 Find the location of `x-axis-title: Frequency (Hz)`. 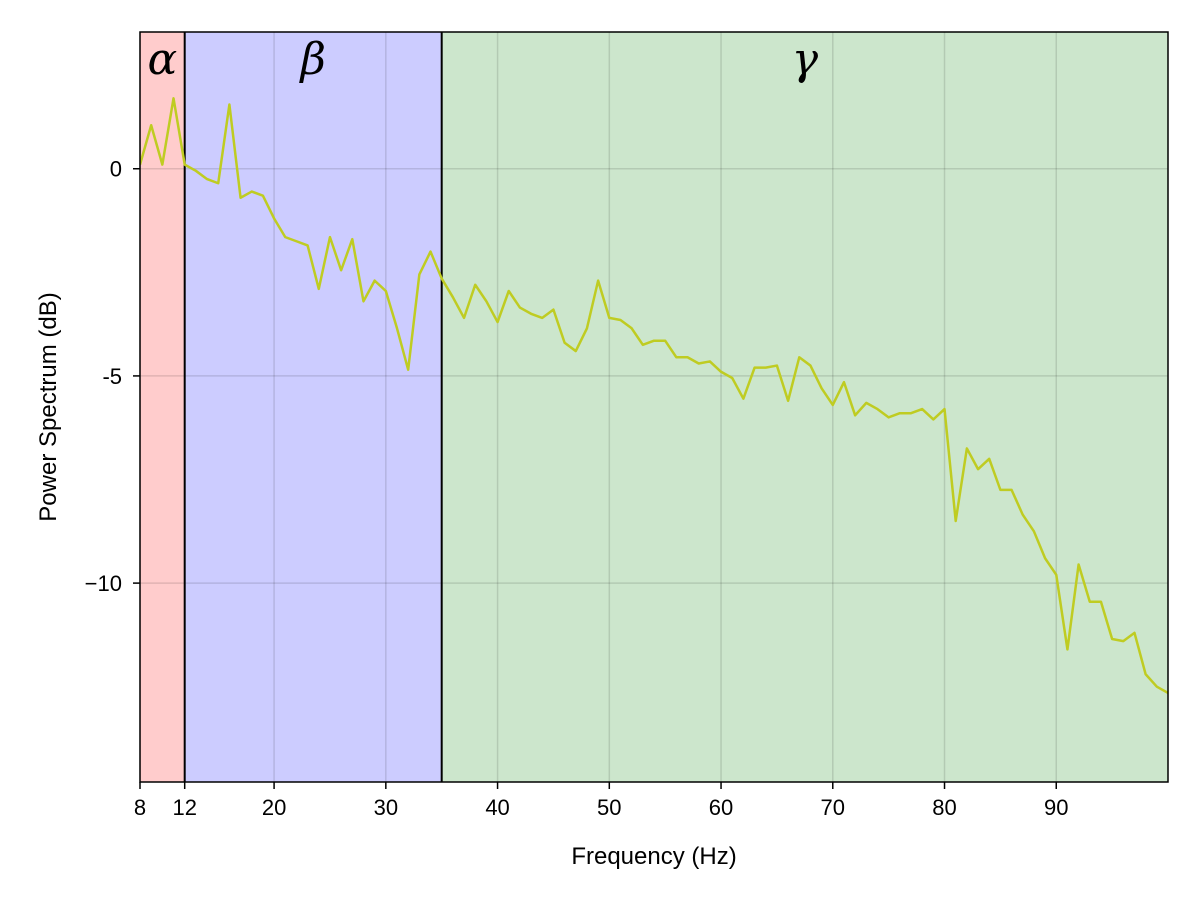

x-axis-title: Frequency (Hz) is located at coordinates (653, 856).